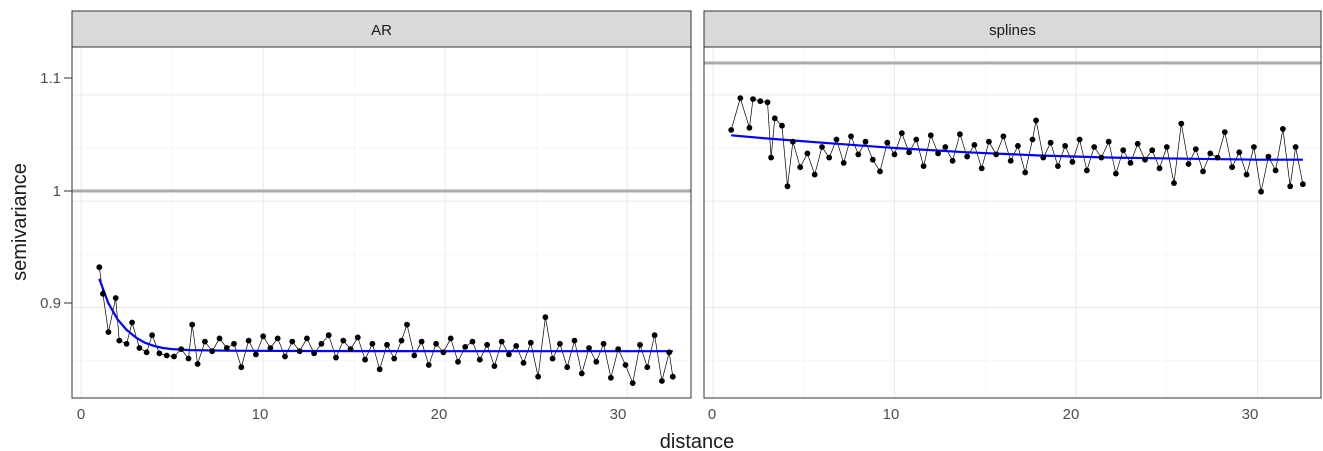 Image resolution: width=1323 pixels, height=451 pixels. What do you see at coordinates (1012, 30) in the screenshot?
I see `strip-label: splines` at bounding box center [1012, 30].